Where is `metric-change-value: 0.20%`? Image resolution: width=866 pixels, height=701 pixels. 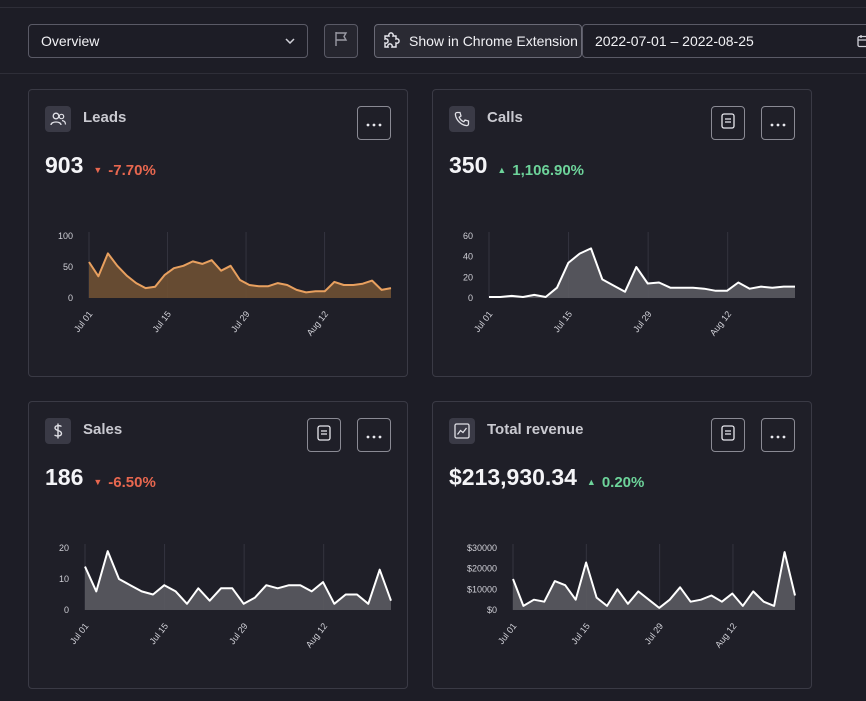 metric-change-value: 0.20% is located at coordinates (623, 482).